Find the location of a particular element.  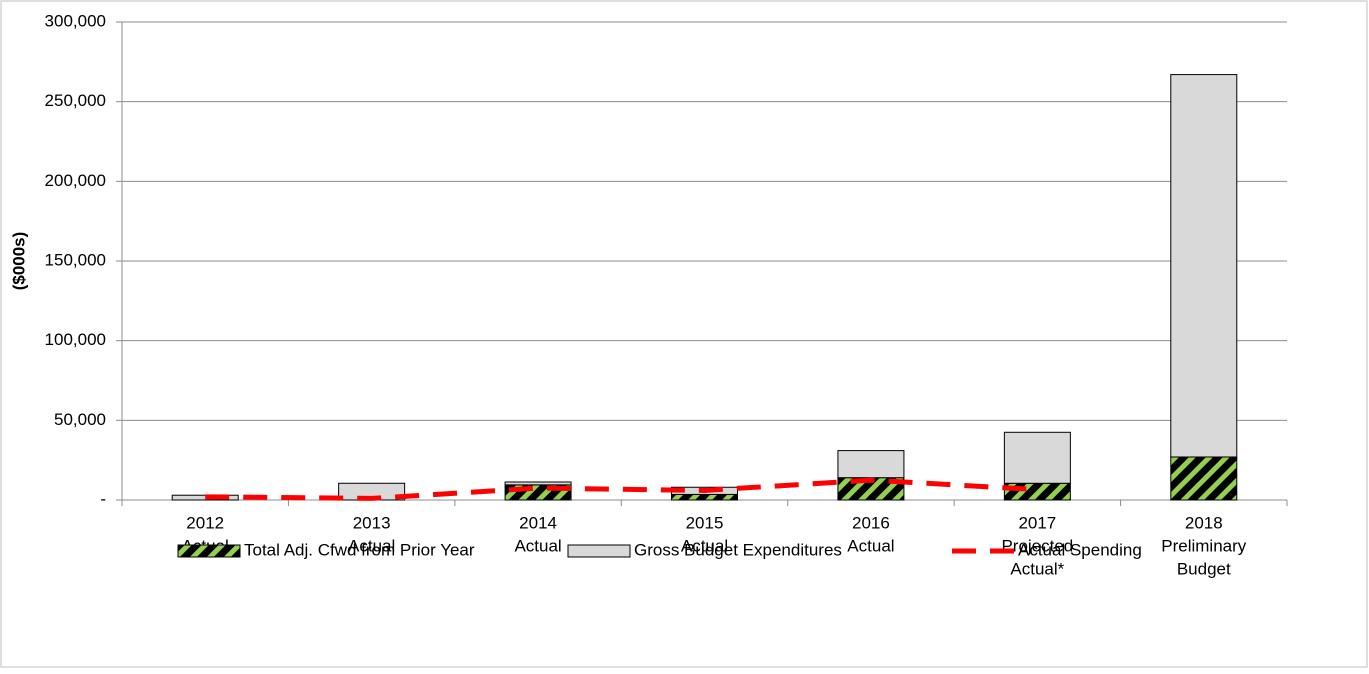

y-axis-label: ($000s) is located at coordinates (18, 261).